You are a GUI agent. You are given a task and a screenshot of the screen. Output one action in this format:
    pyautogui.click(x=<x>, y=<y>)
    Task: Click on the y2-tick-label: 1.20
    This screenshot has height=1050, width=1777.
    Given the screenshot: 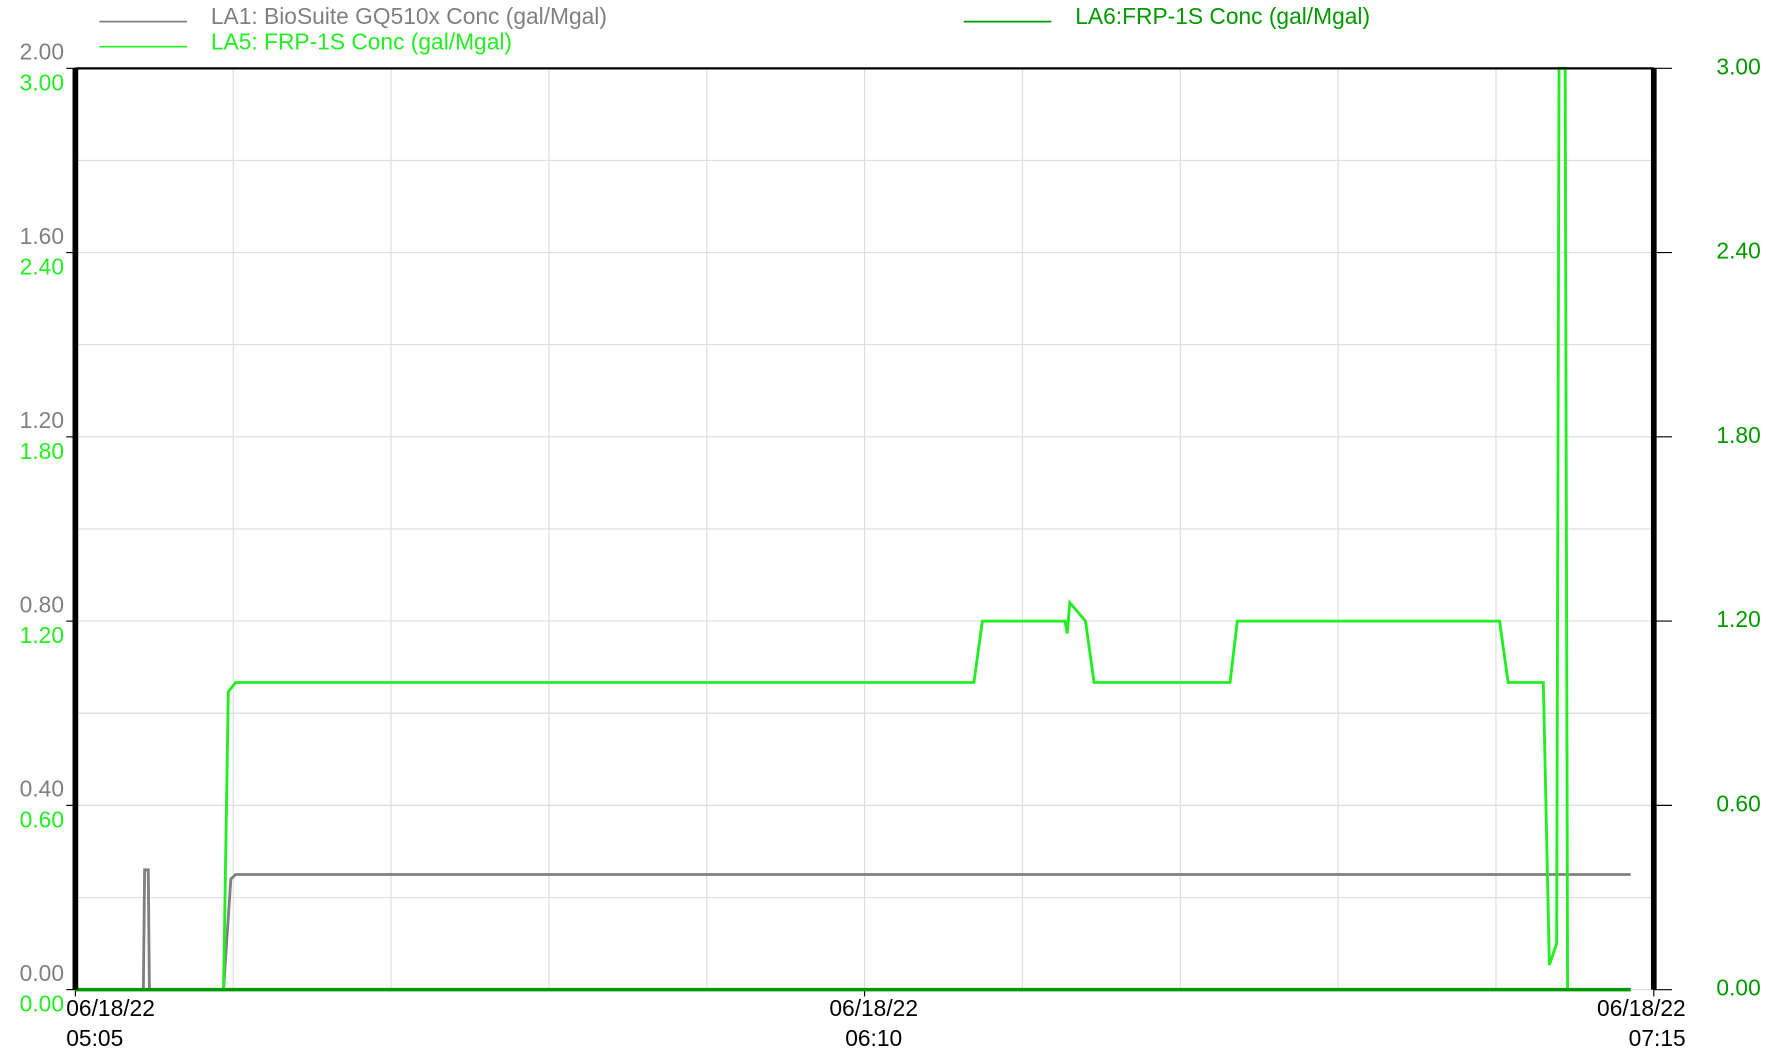 What is the action you would take?
    pyautogui.click(x=1738, y=619)
    